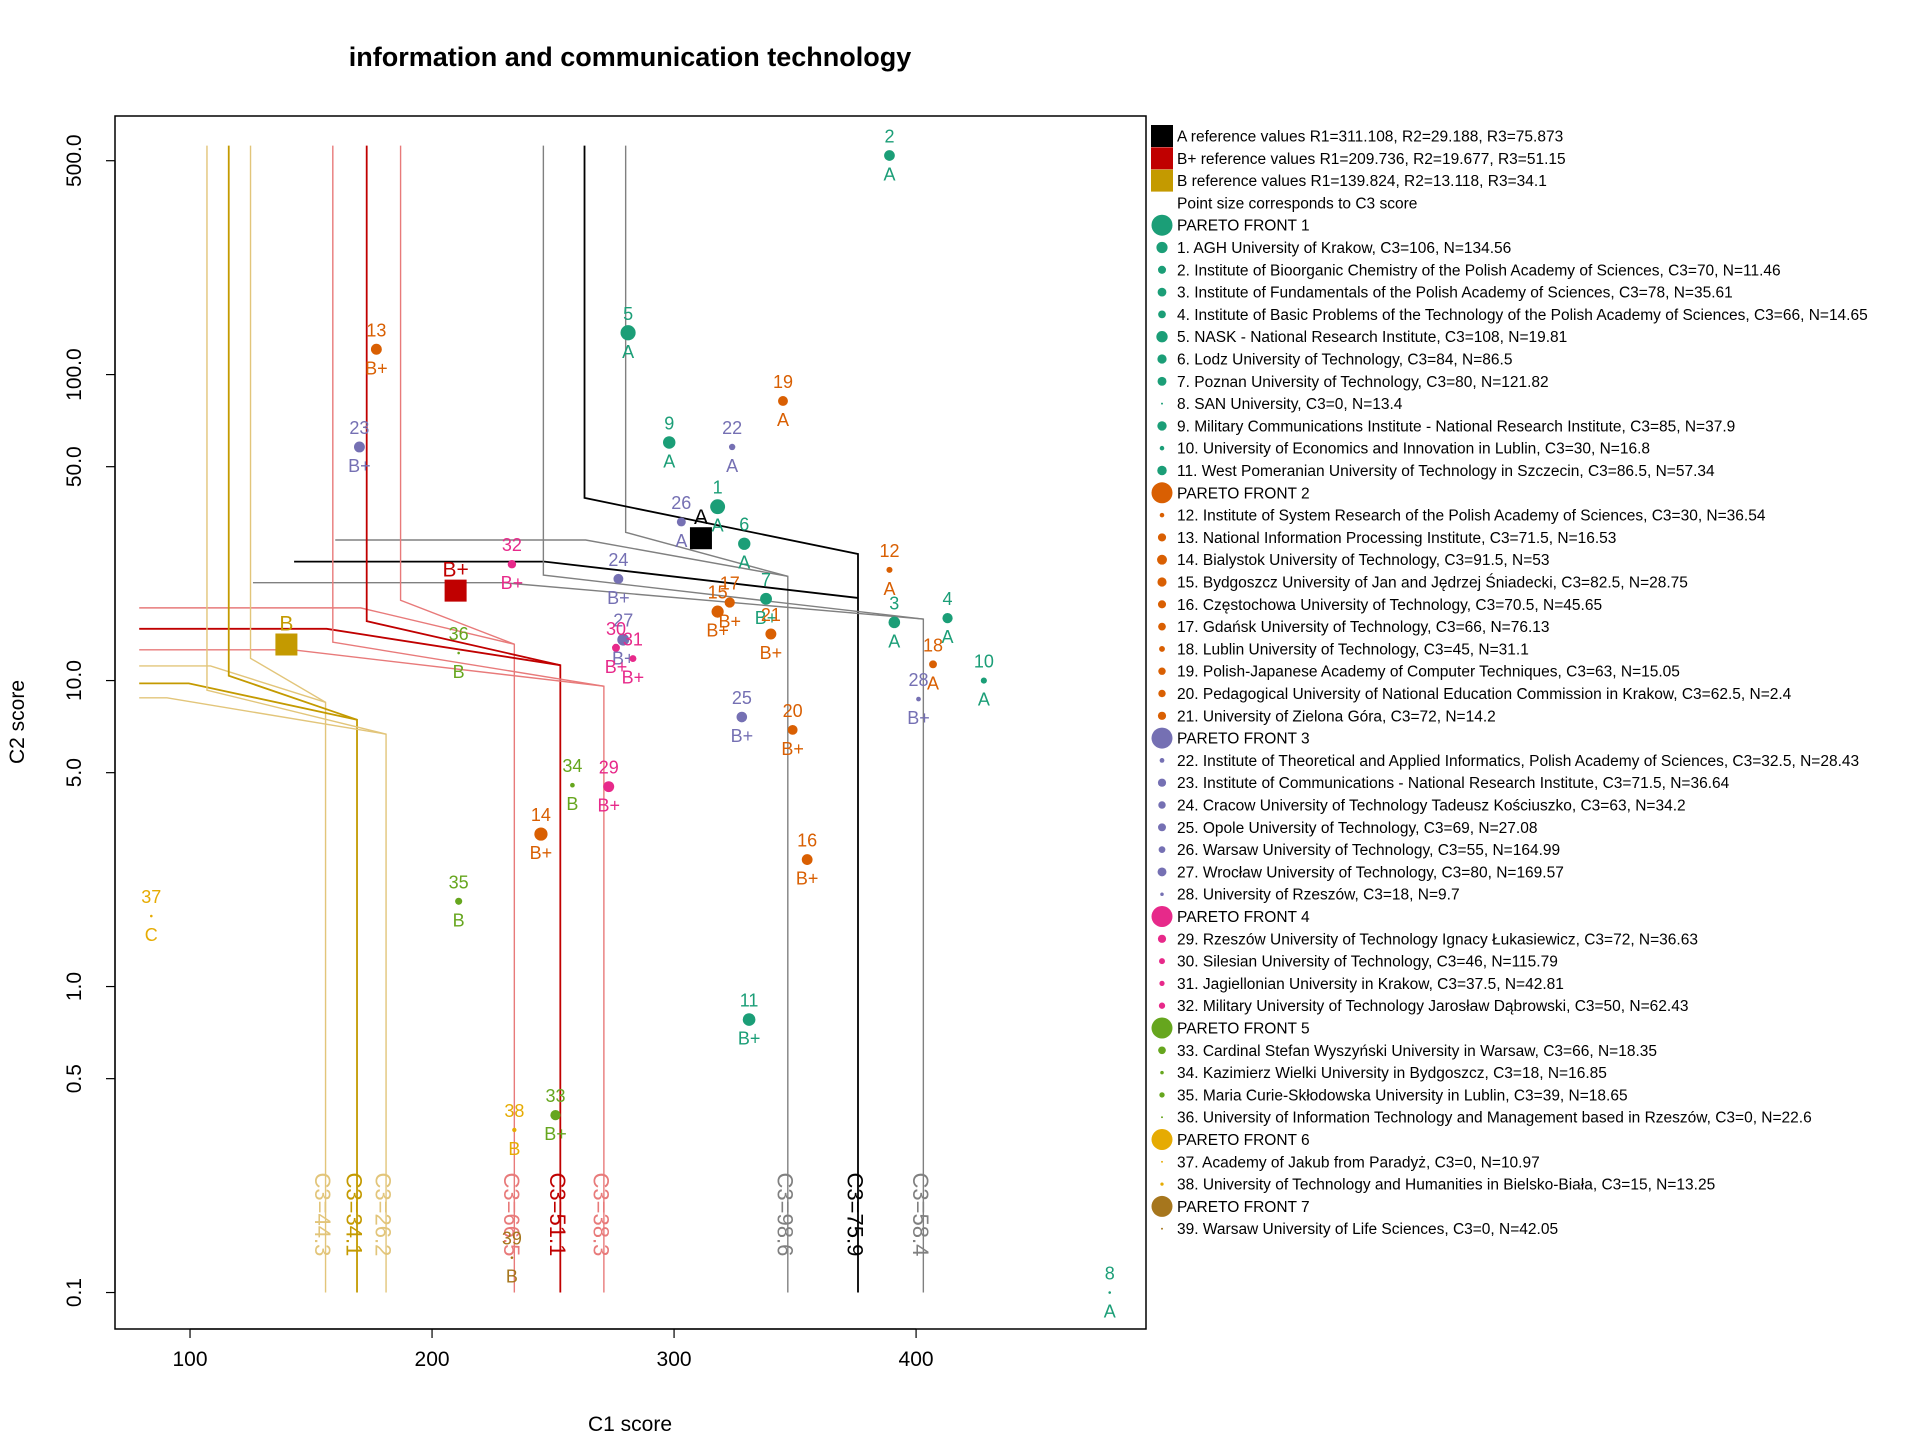 This screenshot has width=1920, height=1440. What do you see at coordinates (916, 1359) in the screenshot?
I see `x-tick-label: 400` at bounding box center [916, 1359].